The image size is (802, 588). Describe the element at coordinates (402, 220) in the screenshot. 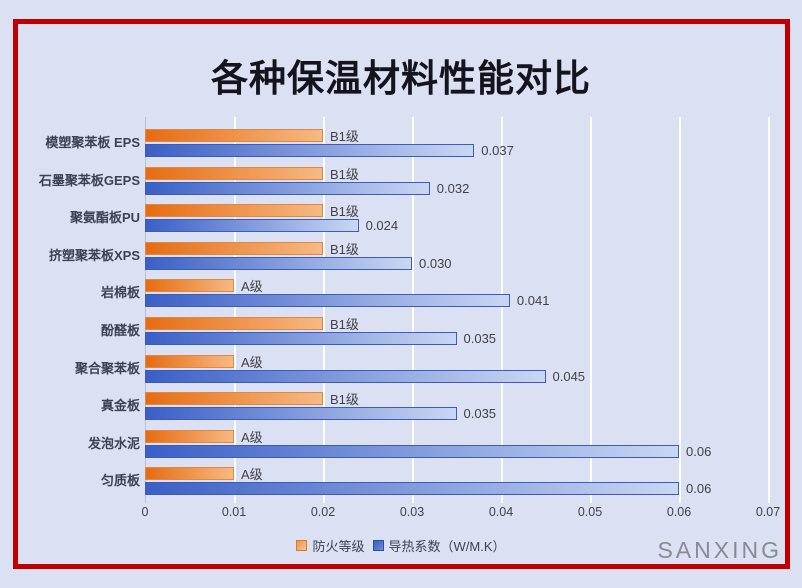

I see `chart-row: 聚氨酯板PU B1级 0.024` at that location.